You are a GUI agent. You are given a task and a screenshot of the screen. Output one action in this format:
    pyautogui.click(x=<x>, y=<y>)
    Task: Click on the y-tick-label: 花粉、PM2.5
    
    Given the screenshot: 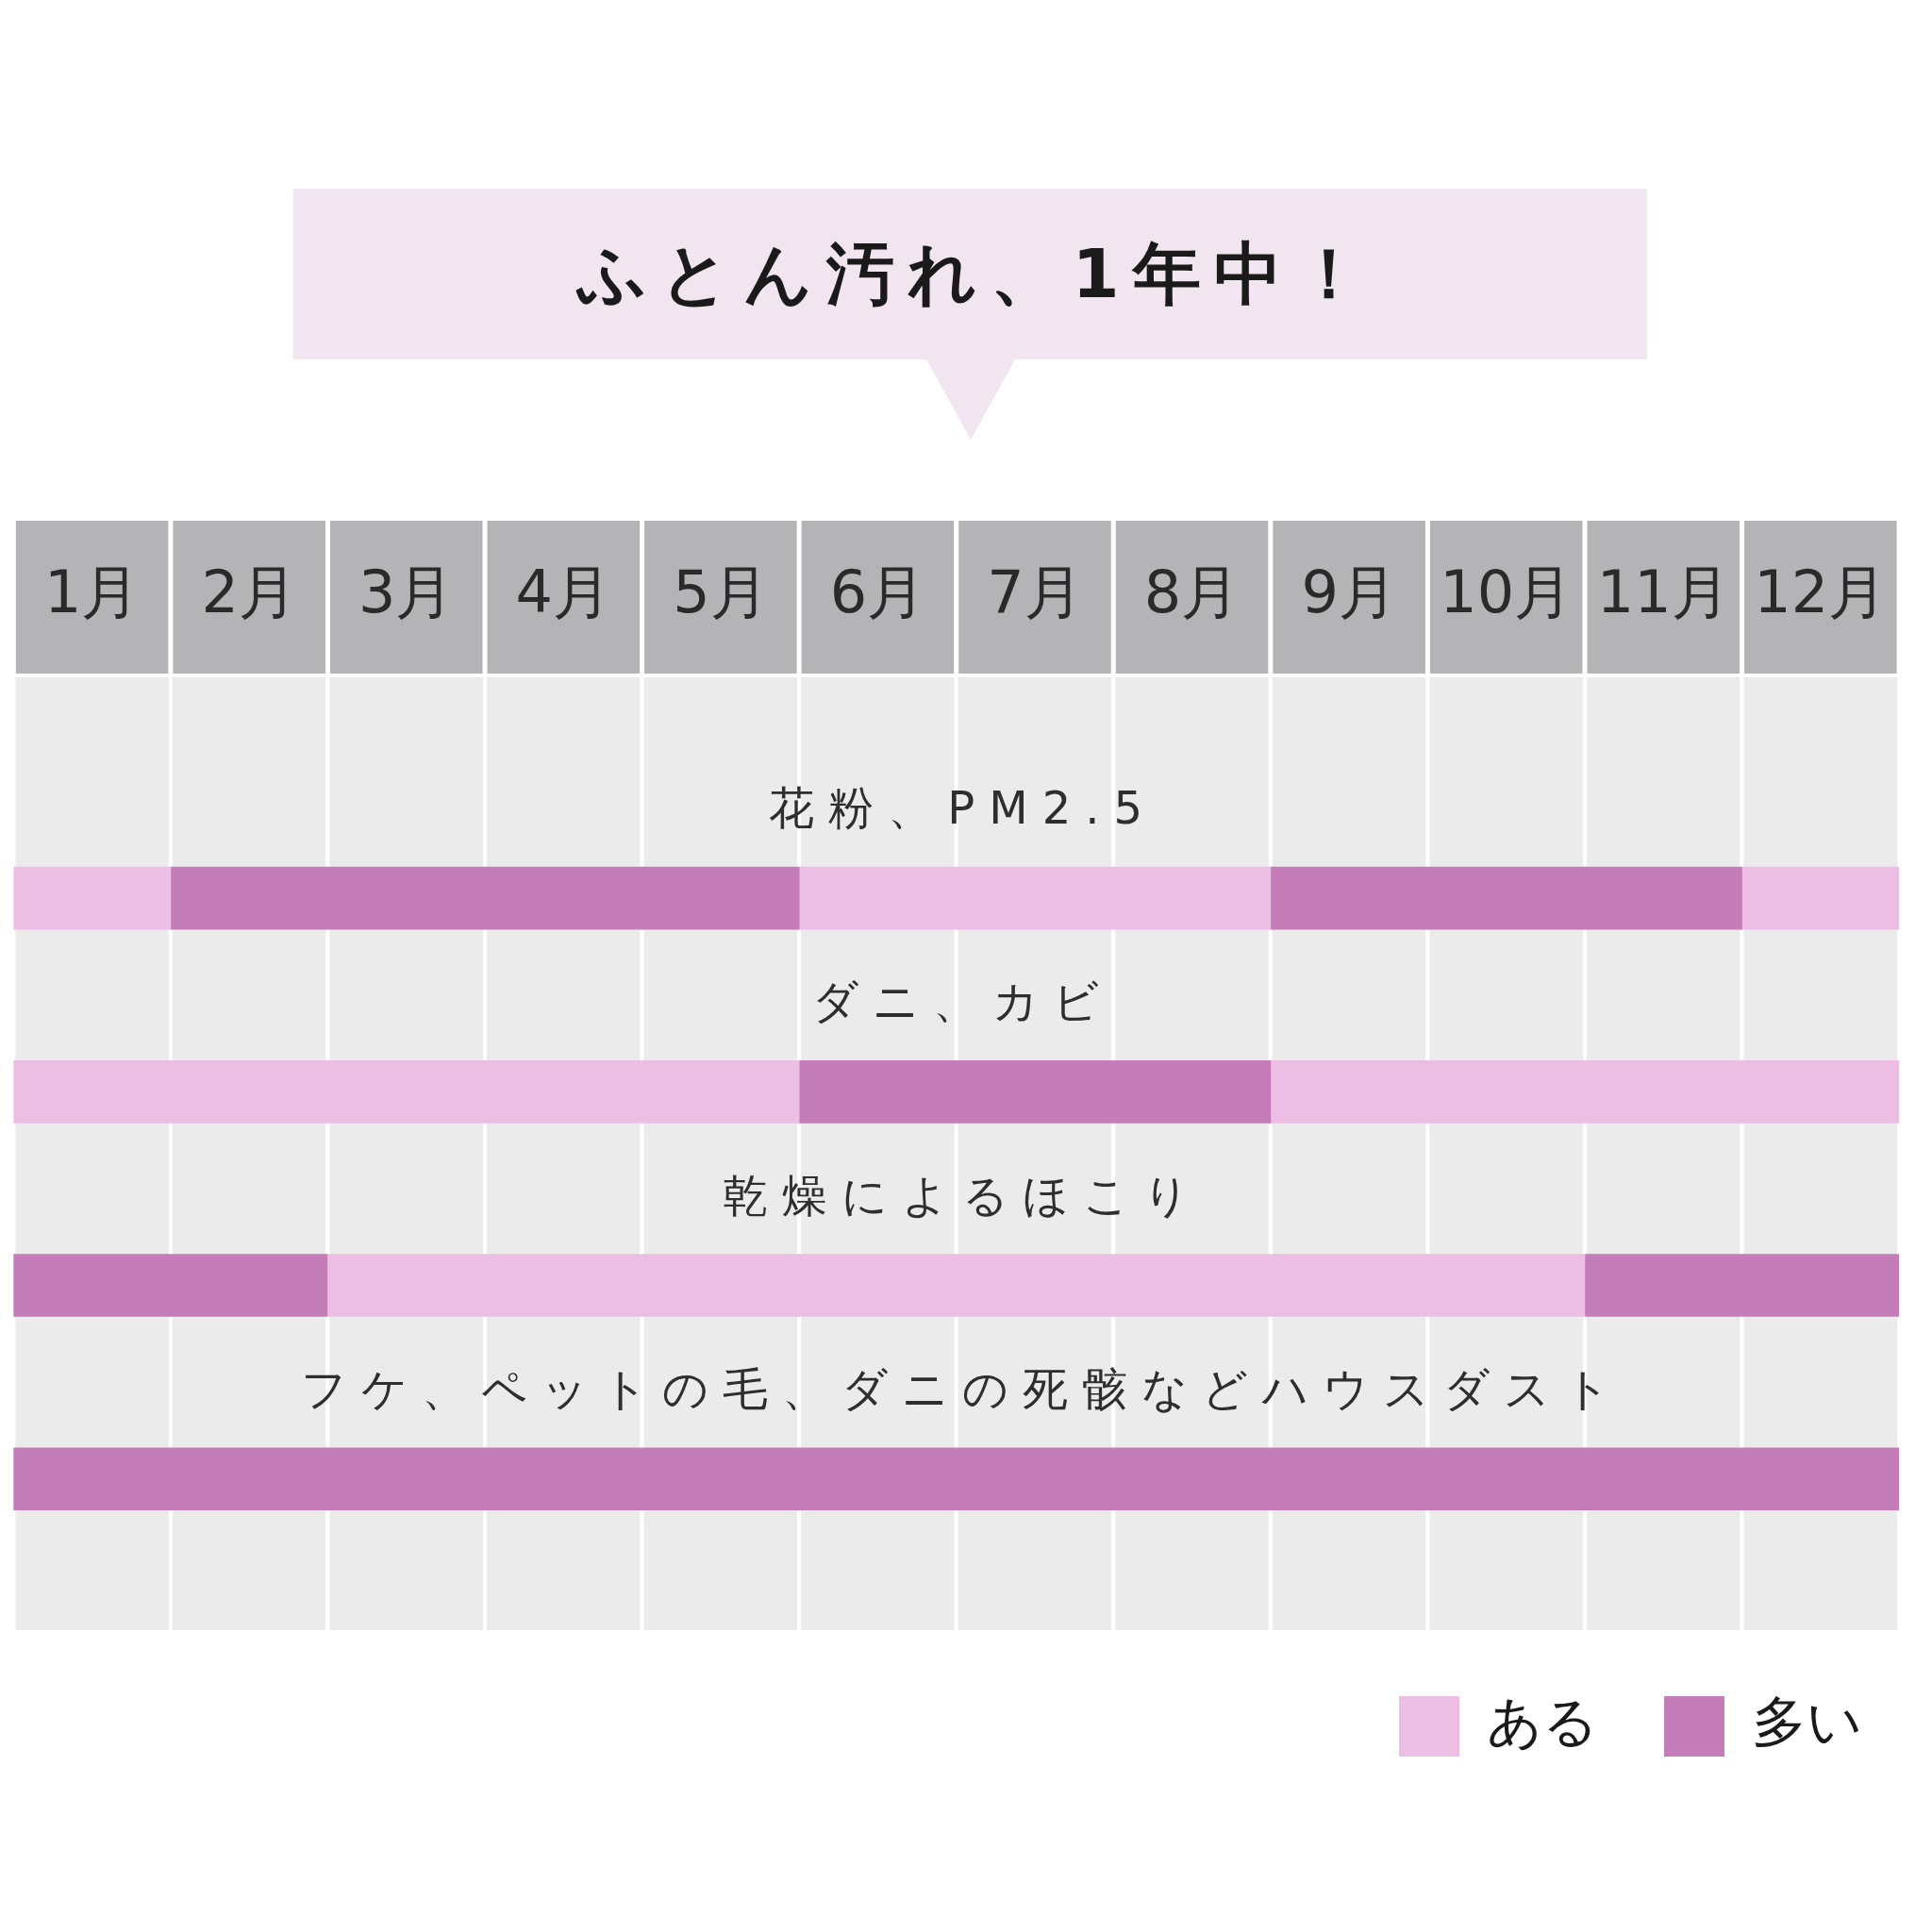 What is the action you would take?
    pyautogui.click(x=964, y=808)
    